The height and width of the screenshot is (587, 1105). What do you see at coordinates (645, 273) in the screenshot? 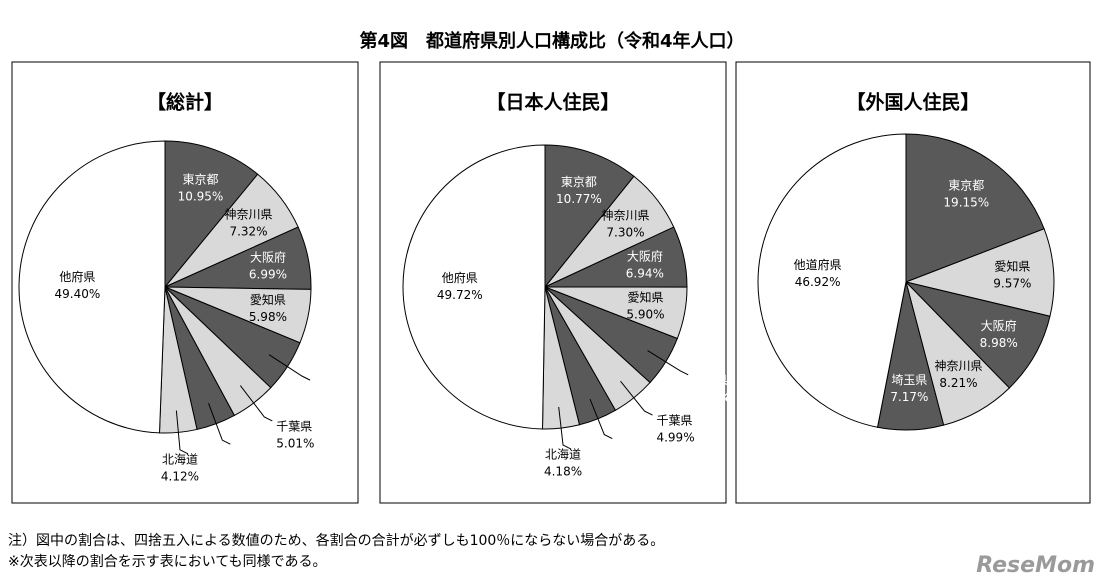
I see `slice-value-label: 6.94%` at bounding box center [645, 273].